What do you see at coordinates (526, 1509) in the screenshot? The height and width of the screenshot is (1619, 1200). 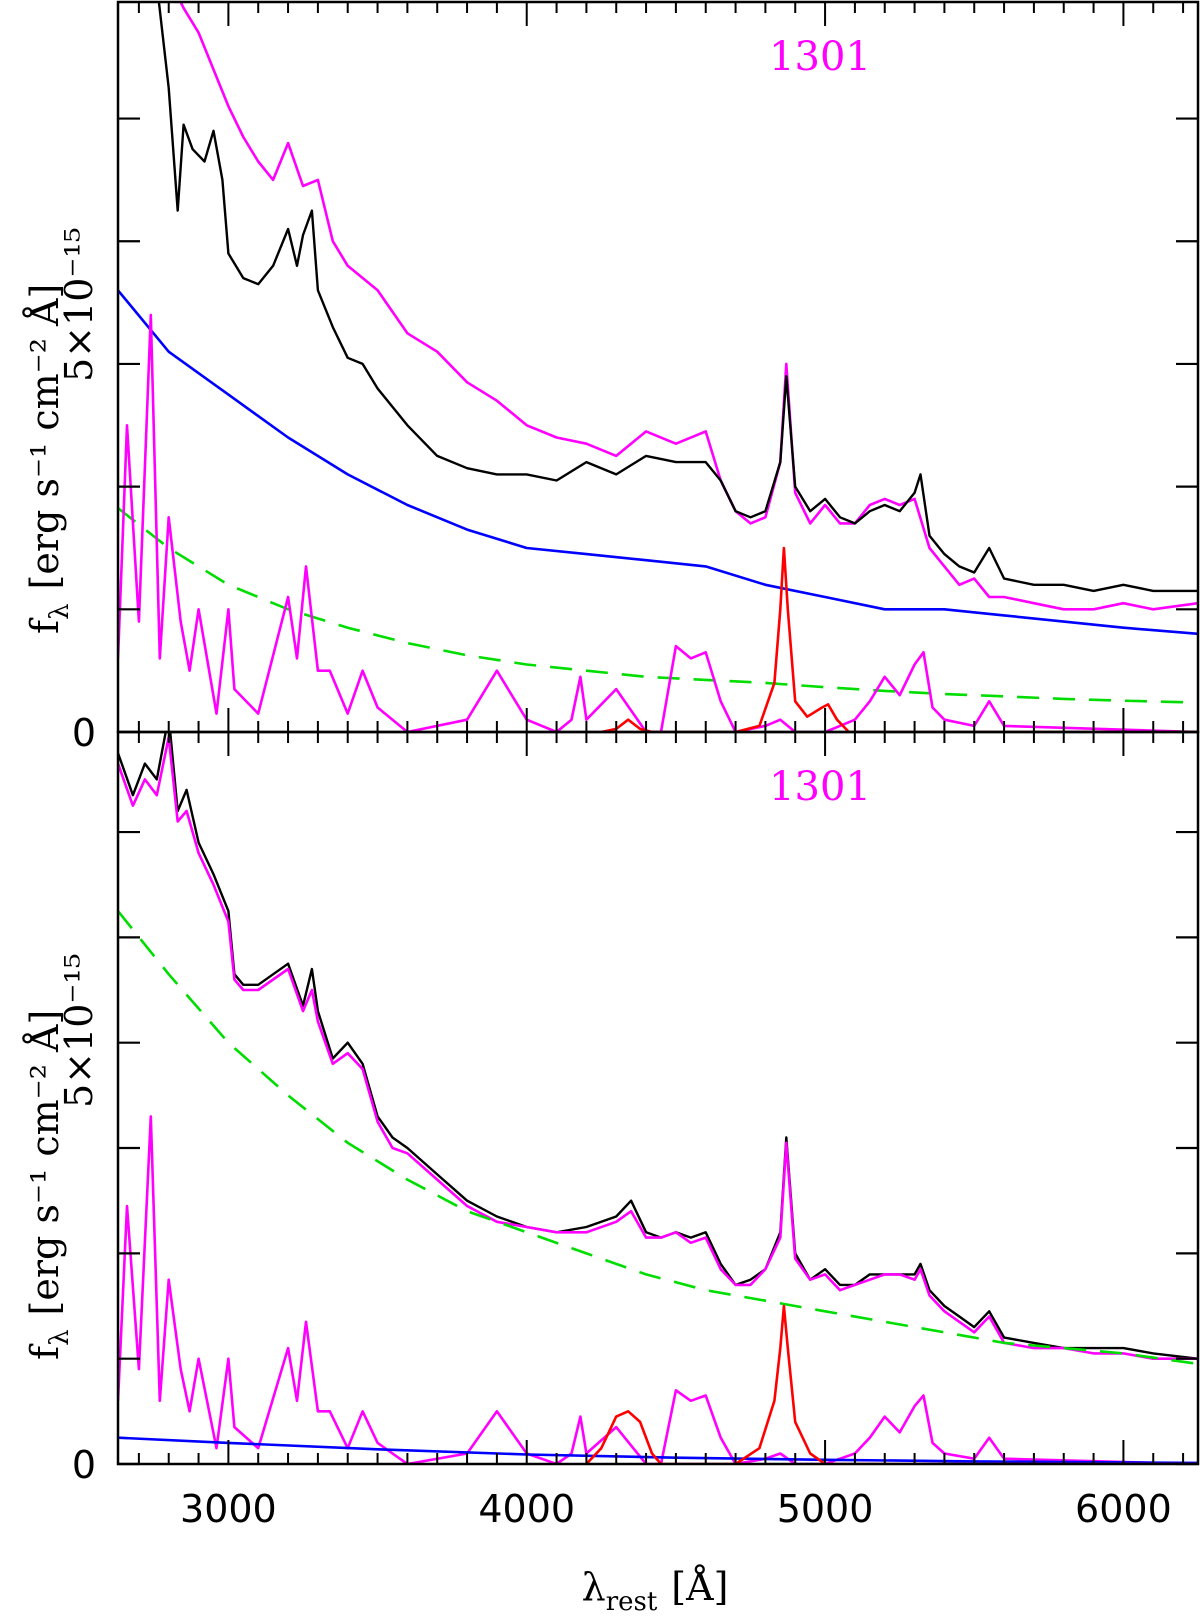 I see `x-tick-label: 4000` at bounding box center [526, 1509].